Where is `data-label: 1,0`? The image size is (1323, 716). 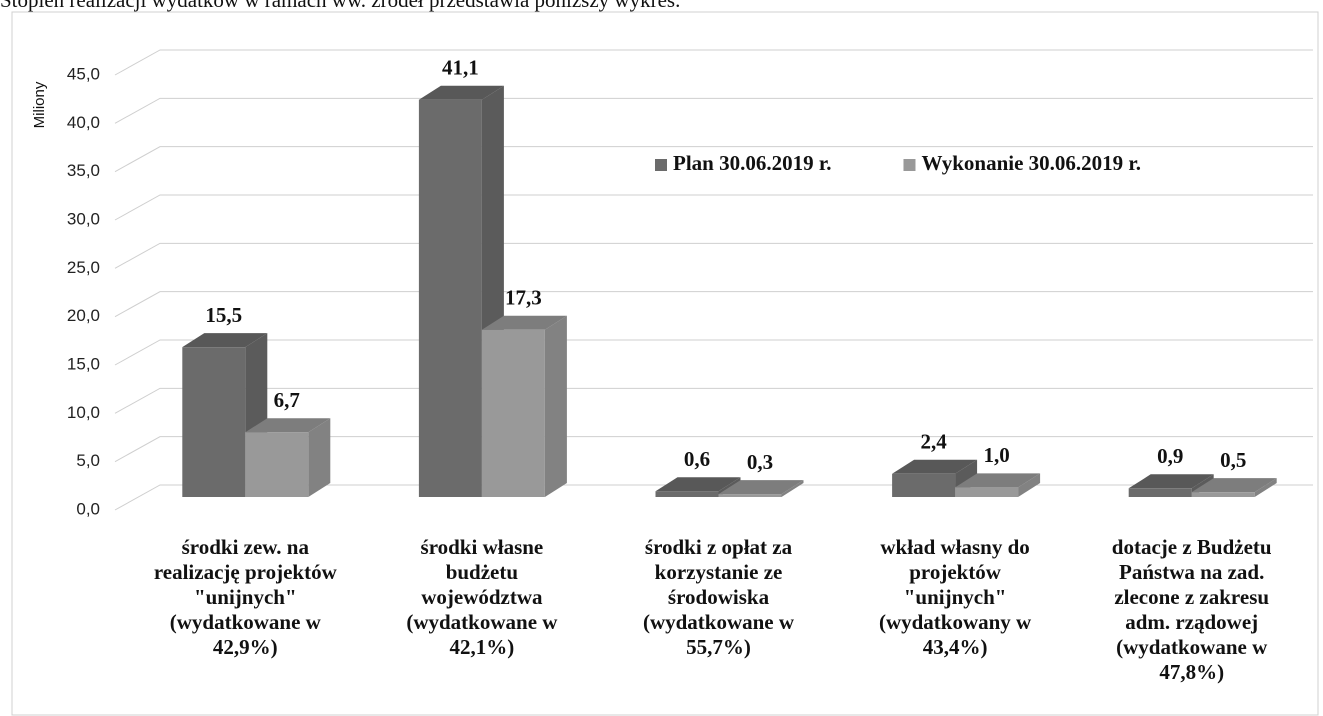 data-label: 1,0 is located at coordinates (996, 455).